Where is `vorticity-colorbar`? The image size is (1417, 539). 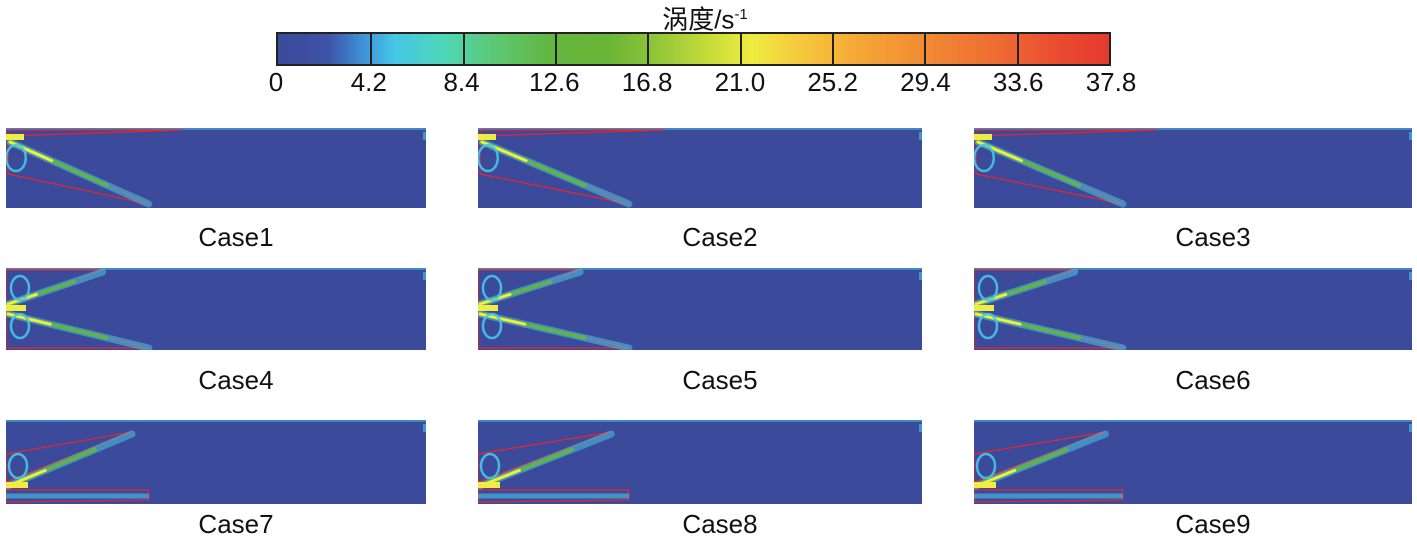
vorticity-colorbar is located at coordinates (693, 49).